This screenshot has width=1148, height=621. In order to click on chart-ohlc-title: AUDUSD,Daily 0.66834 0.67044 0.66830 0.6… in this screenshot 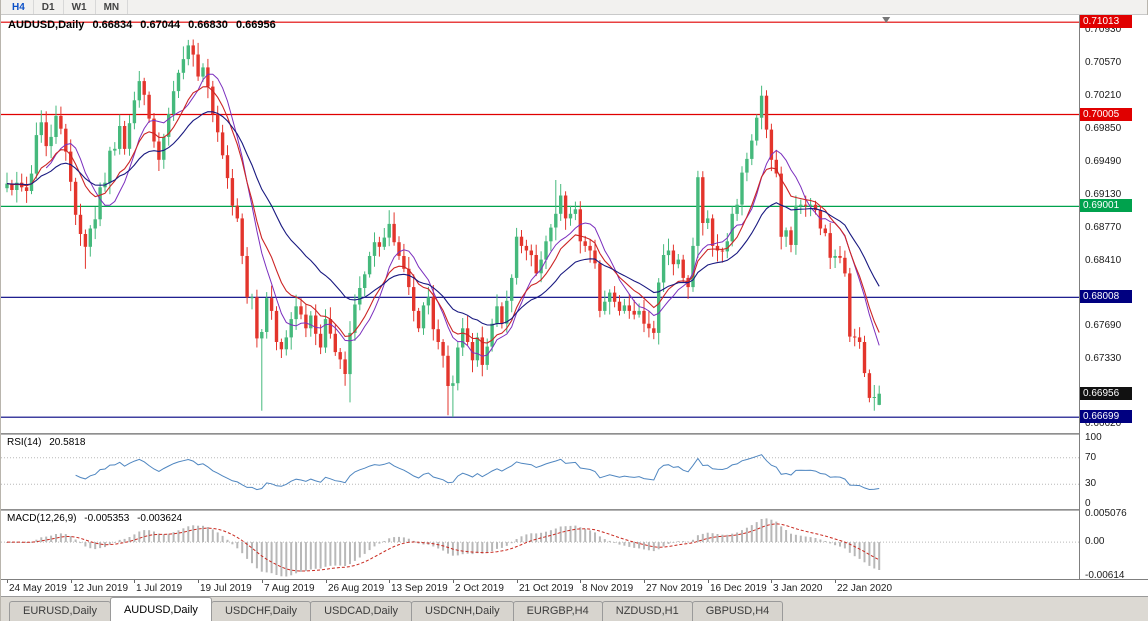, I will do `click(144, 25)`.